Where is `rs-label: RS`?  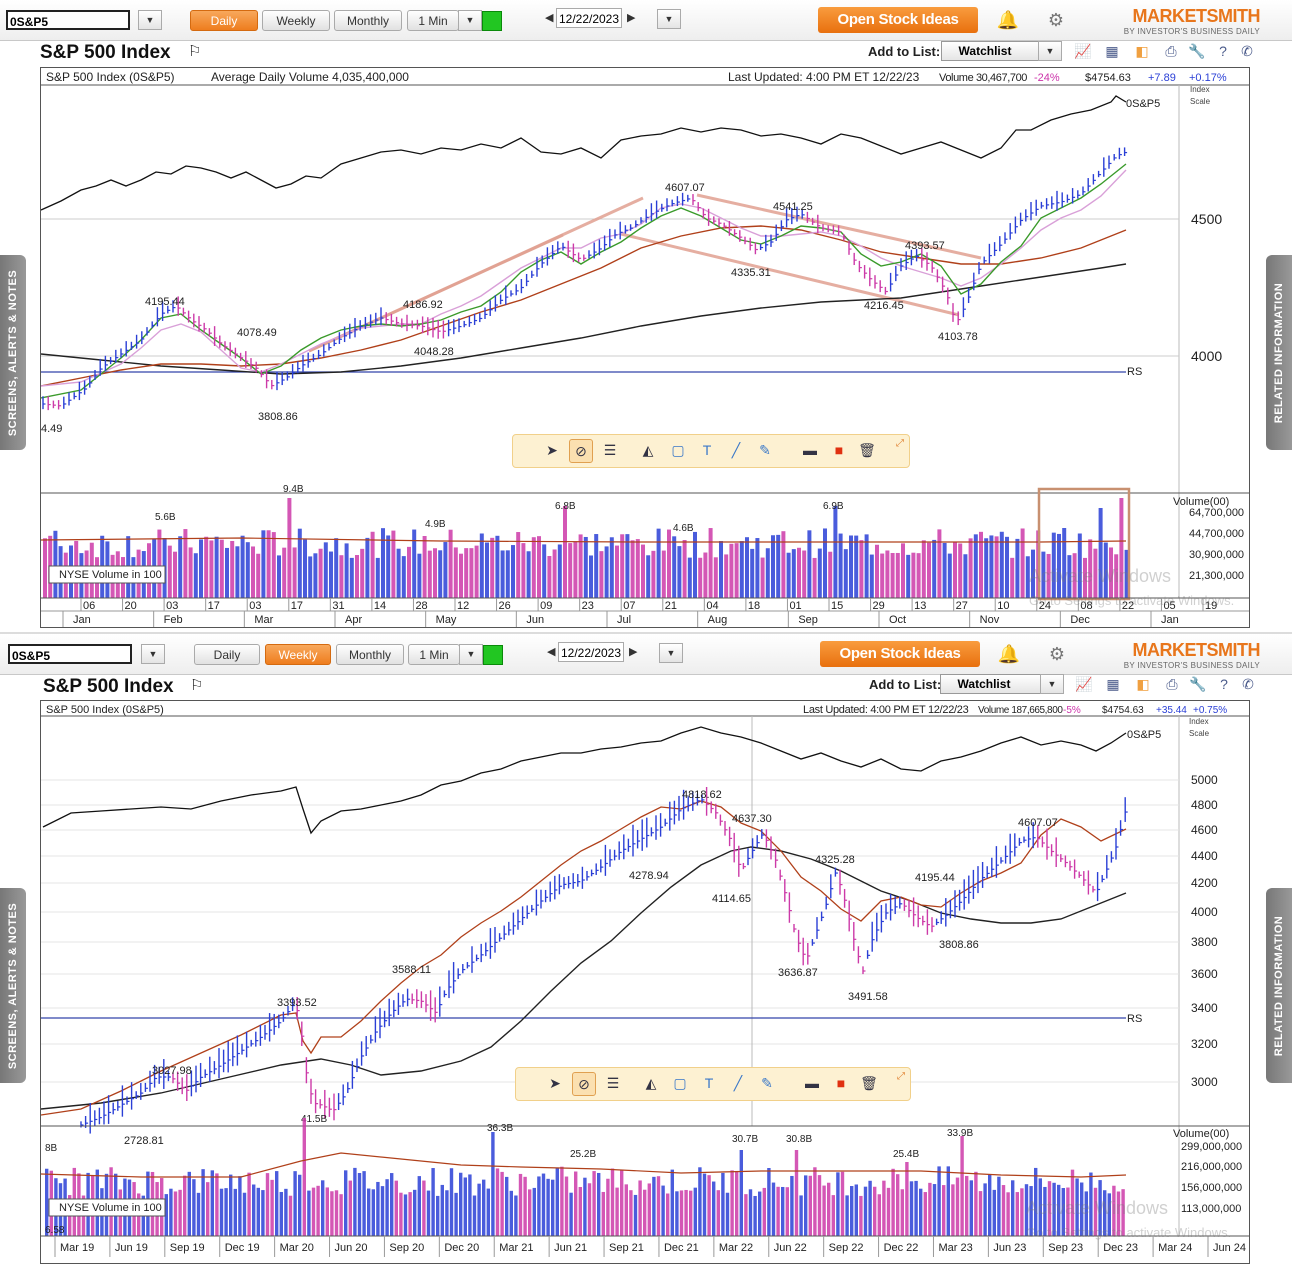 rs-label: RS is located at coordinates (1134, 1019).